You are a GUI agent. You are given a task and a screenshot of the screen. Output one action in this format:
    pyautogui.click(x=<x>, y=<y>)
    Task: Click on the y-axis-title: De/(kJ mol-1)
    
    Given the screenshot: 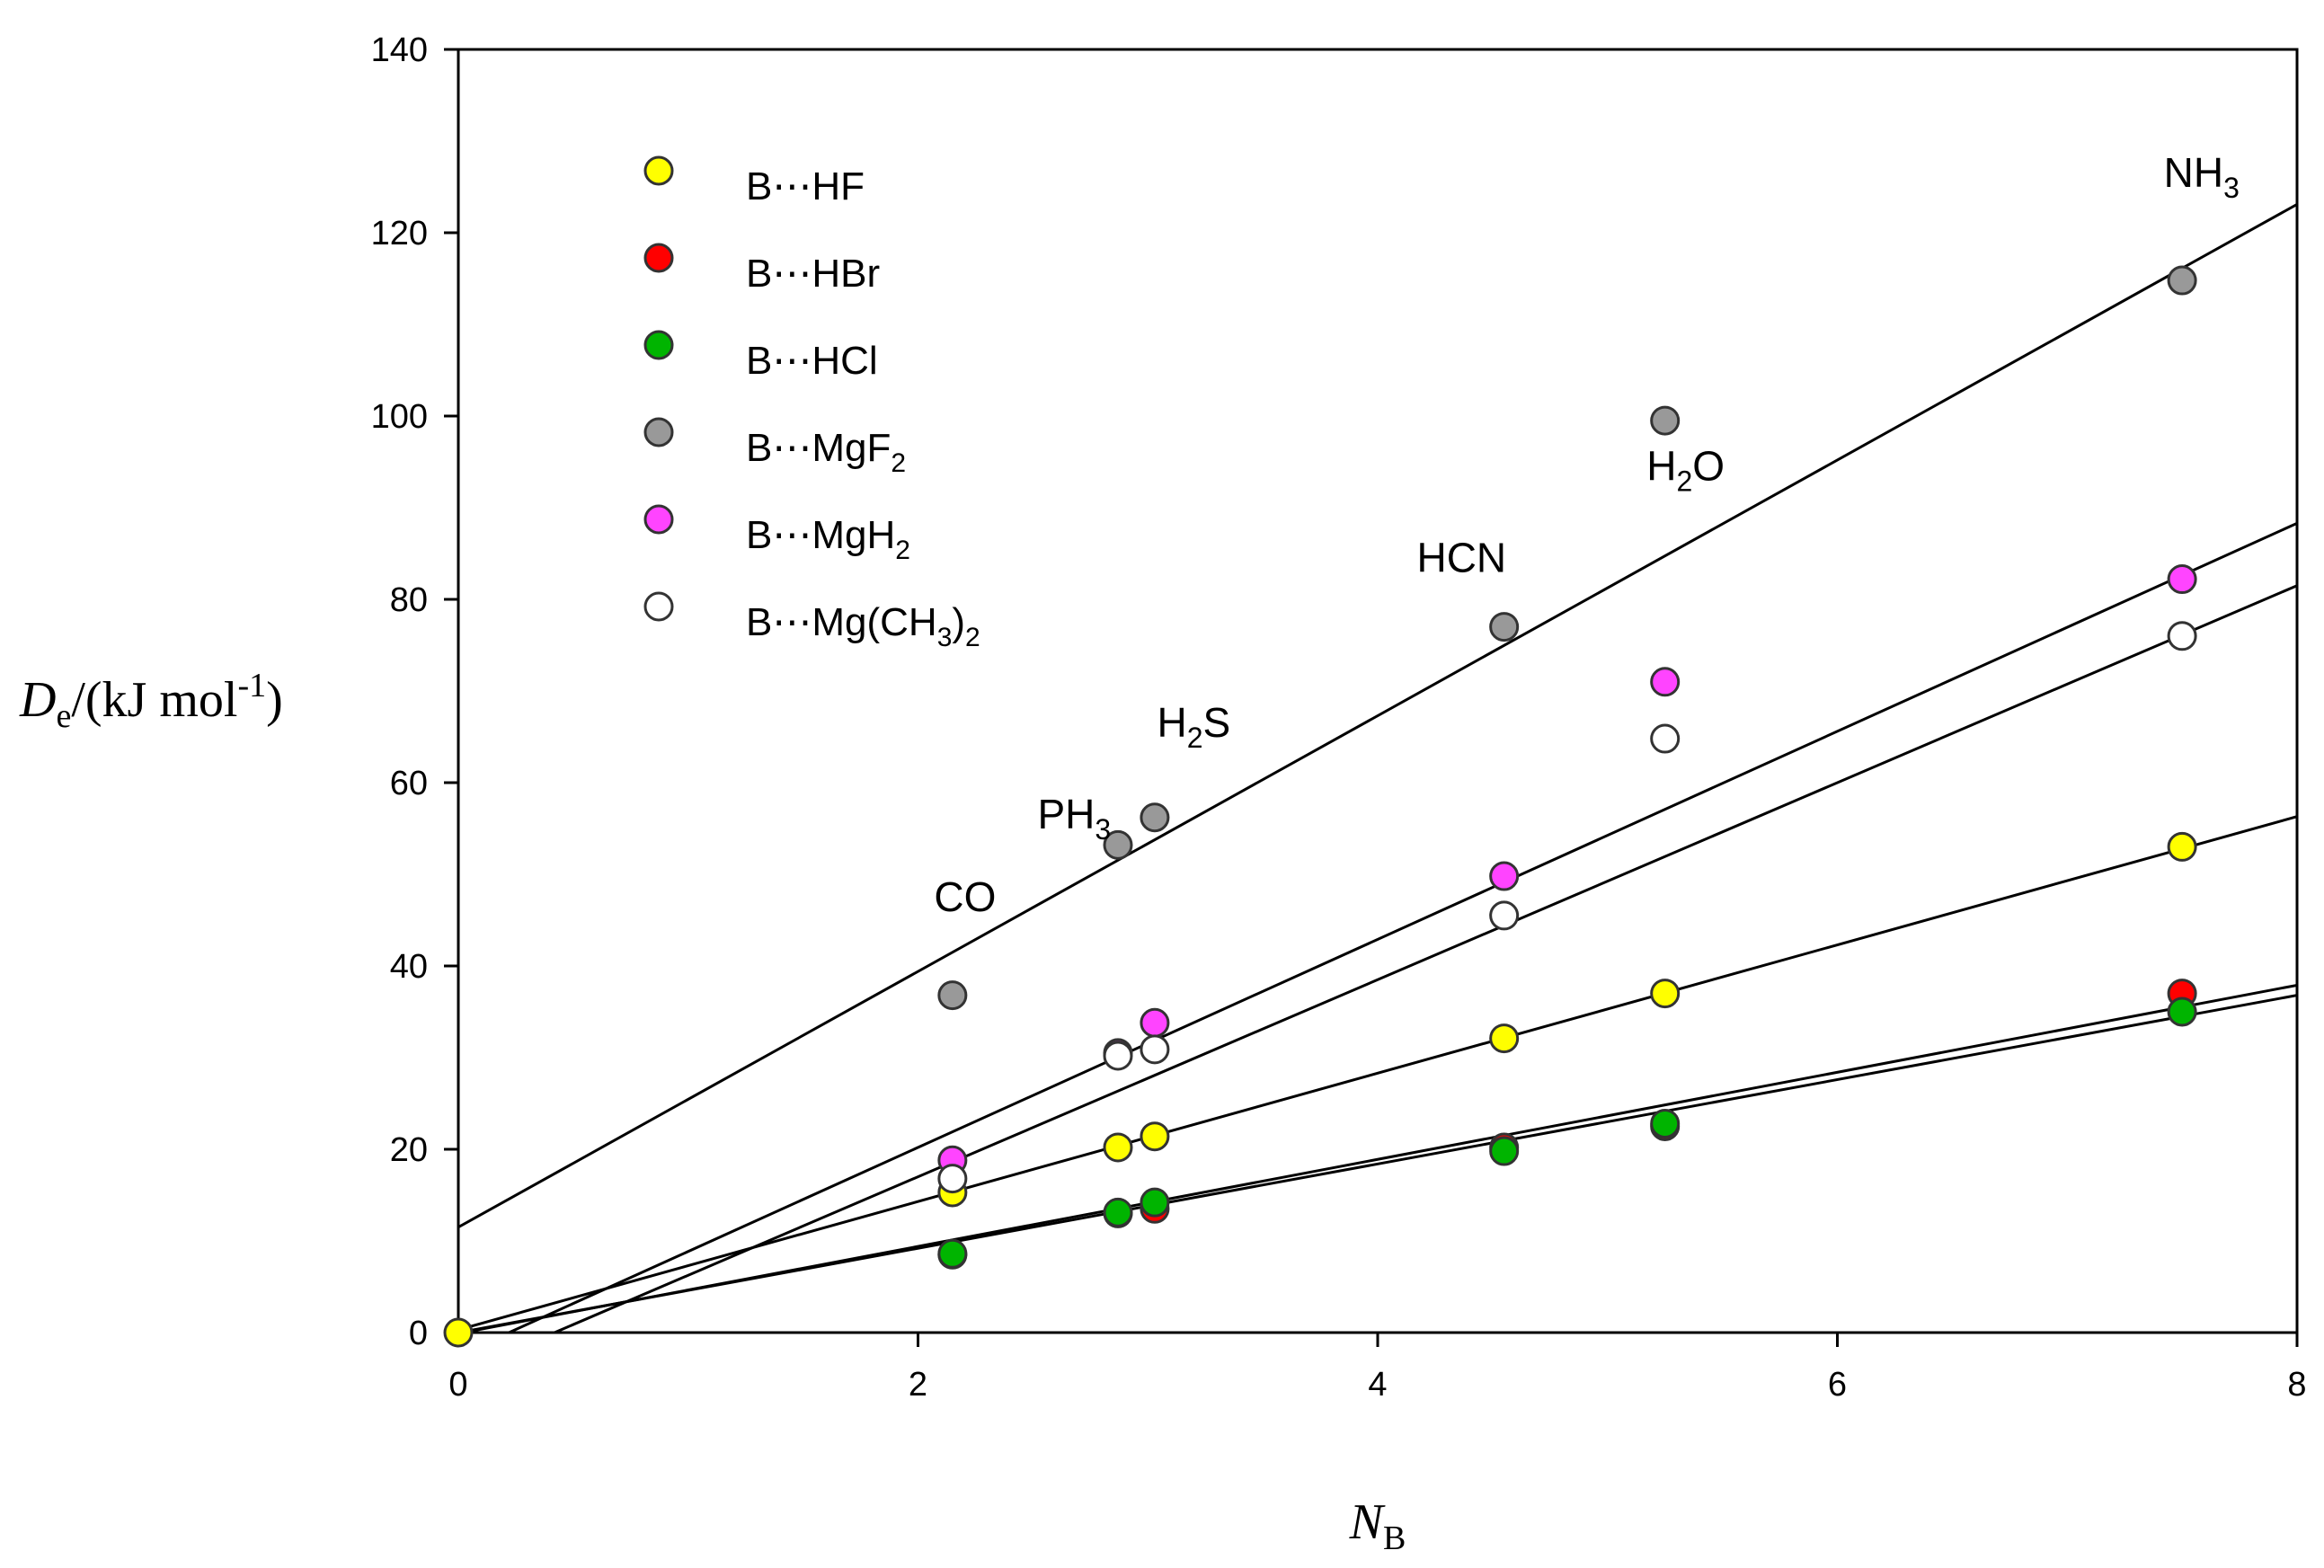 What is the action you would take?
    pyautogui.click(x=151, y=701)
    